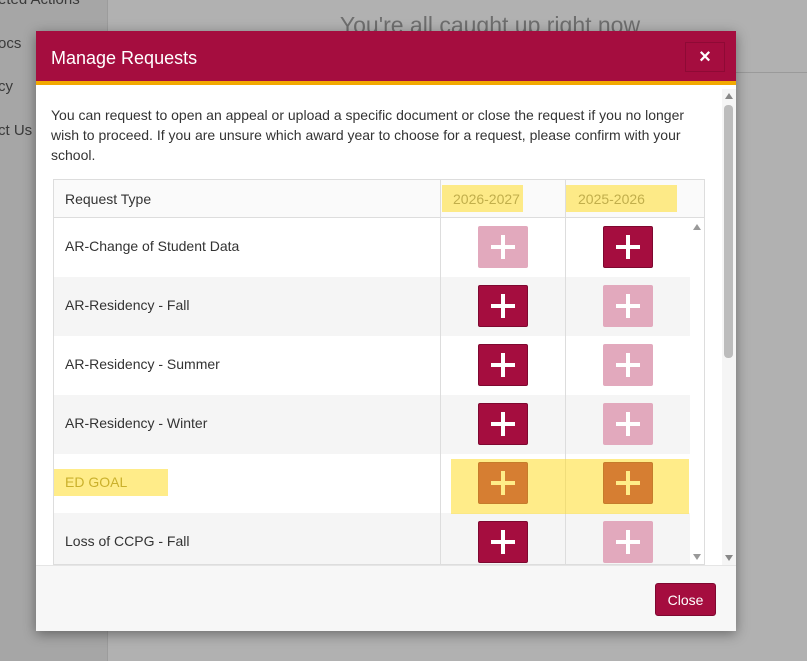  Describe the element at coordinates (697, 391) in the screenshot. I see `table-scrollbar` at that location.